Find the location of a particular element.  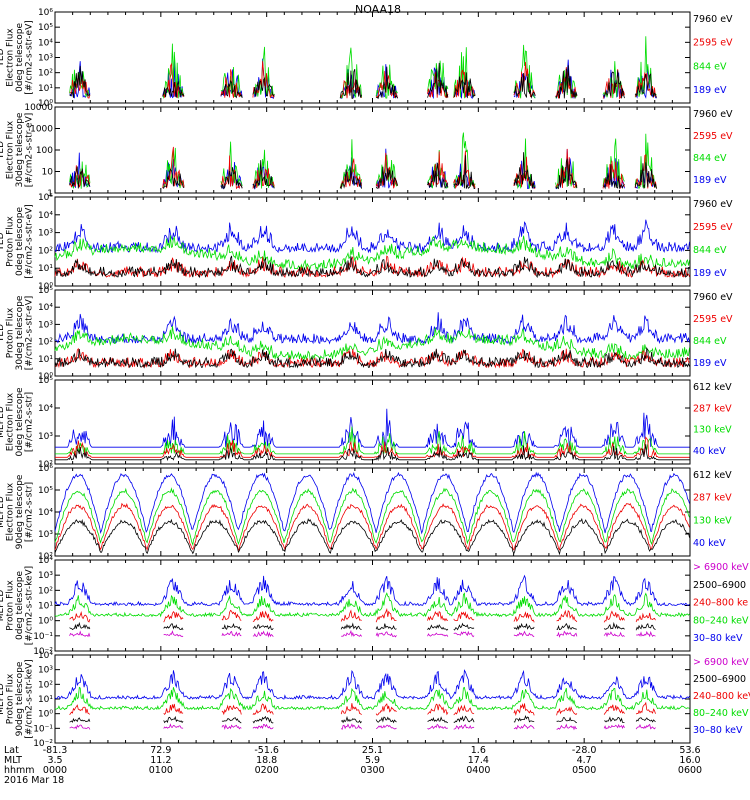

x-tick-label-lat: 25.1 is located at coordinates (372, 750).